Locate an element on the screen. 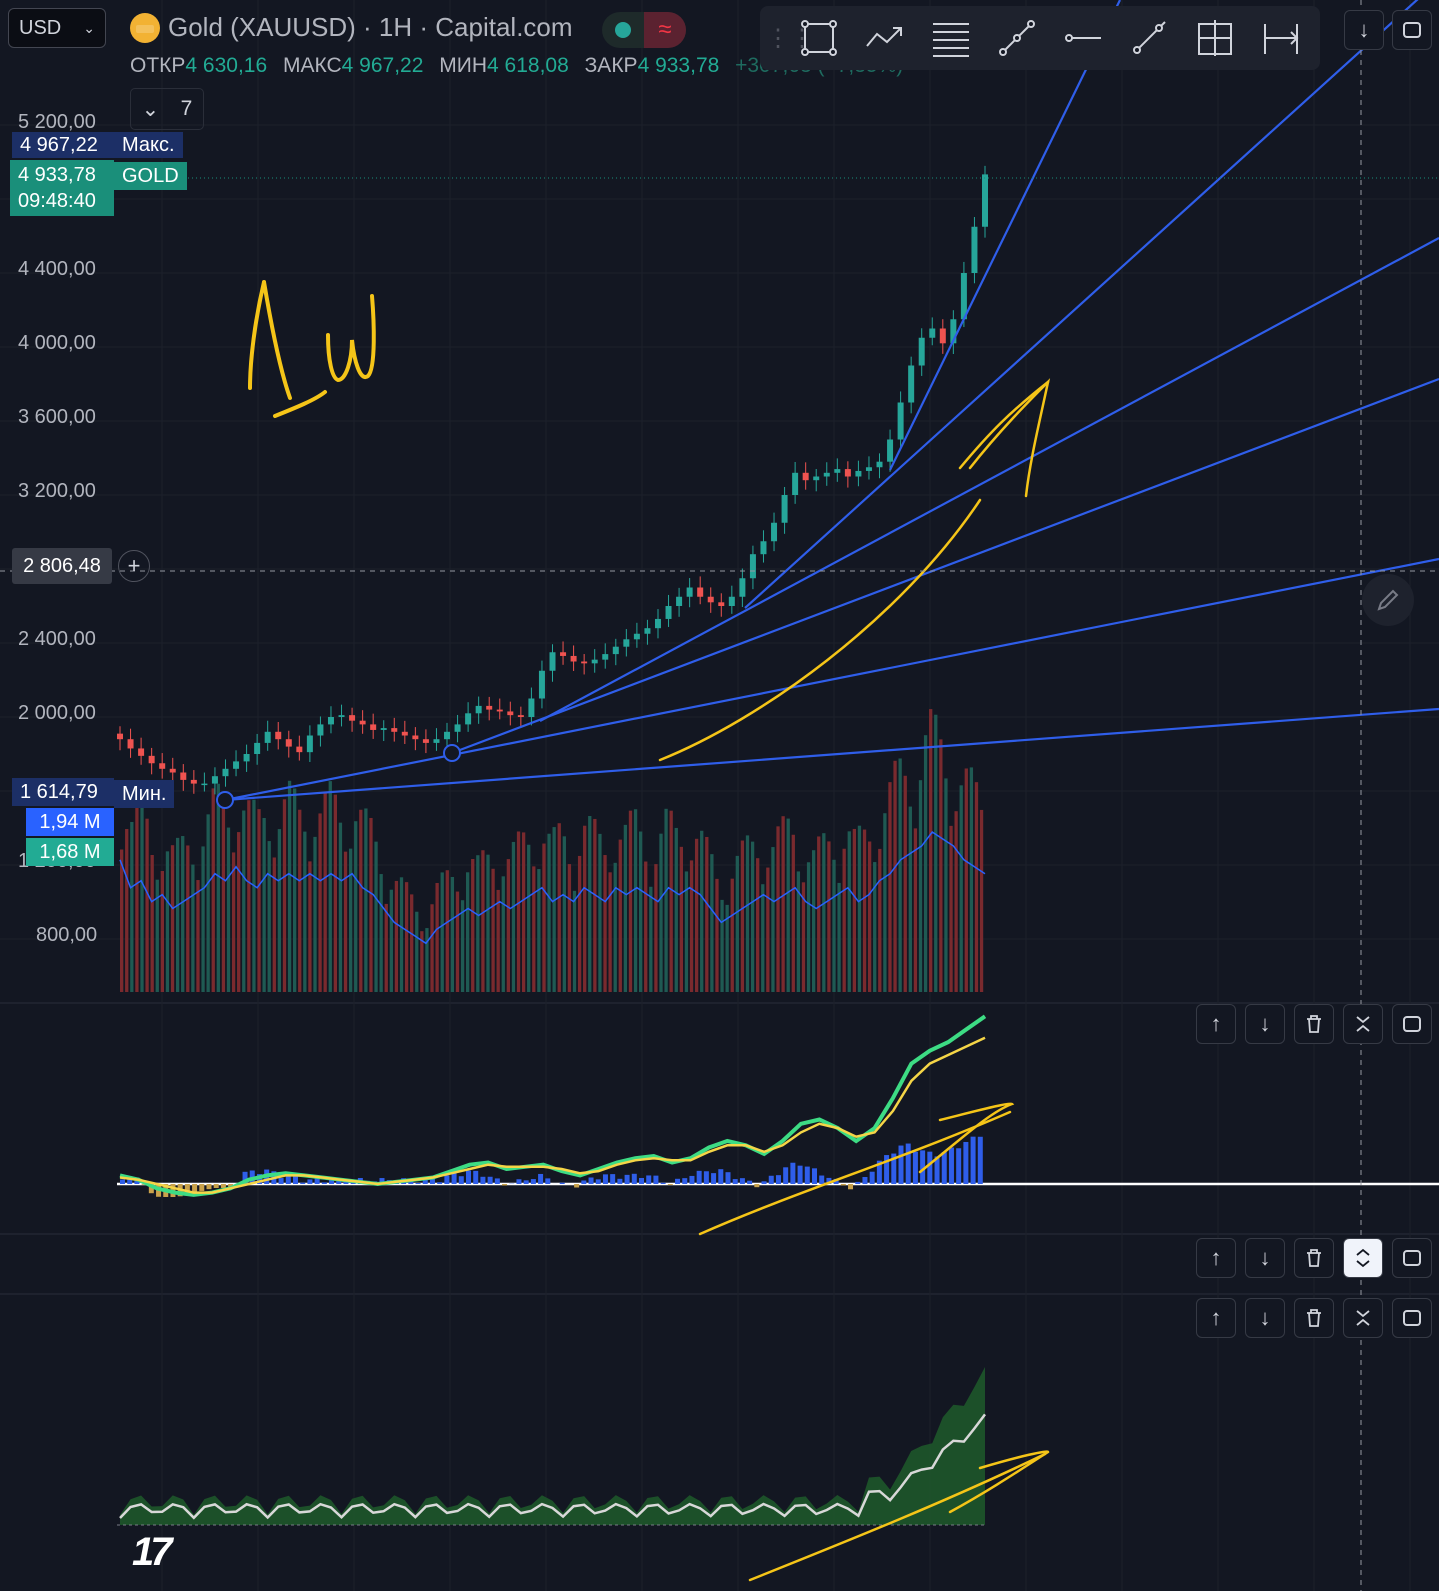  trend-line-tool-button is located at coordinates (1017, 38).